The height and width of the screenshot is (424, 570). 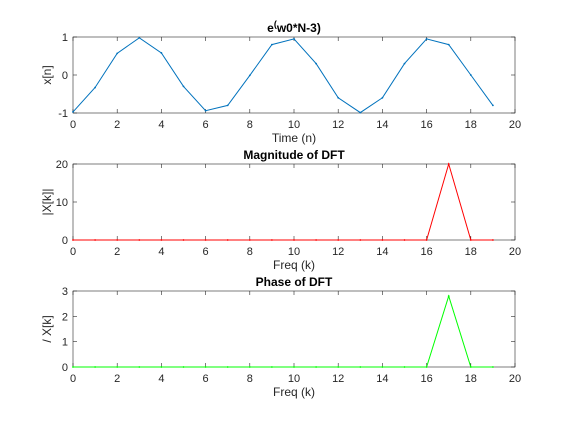 I want to click on bot-plot-ylabel: / X[k], so click(x=47, y=328).